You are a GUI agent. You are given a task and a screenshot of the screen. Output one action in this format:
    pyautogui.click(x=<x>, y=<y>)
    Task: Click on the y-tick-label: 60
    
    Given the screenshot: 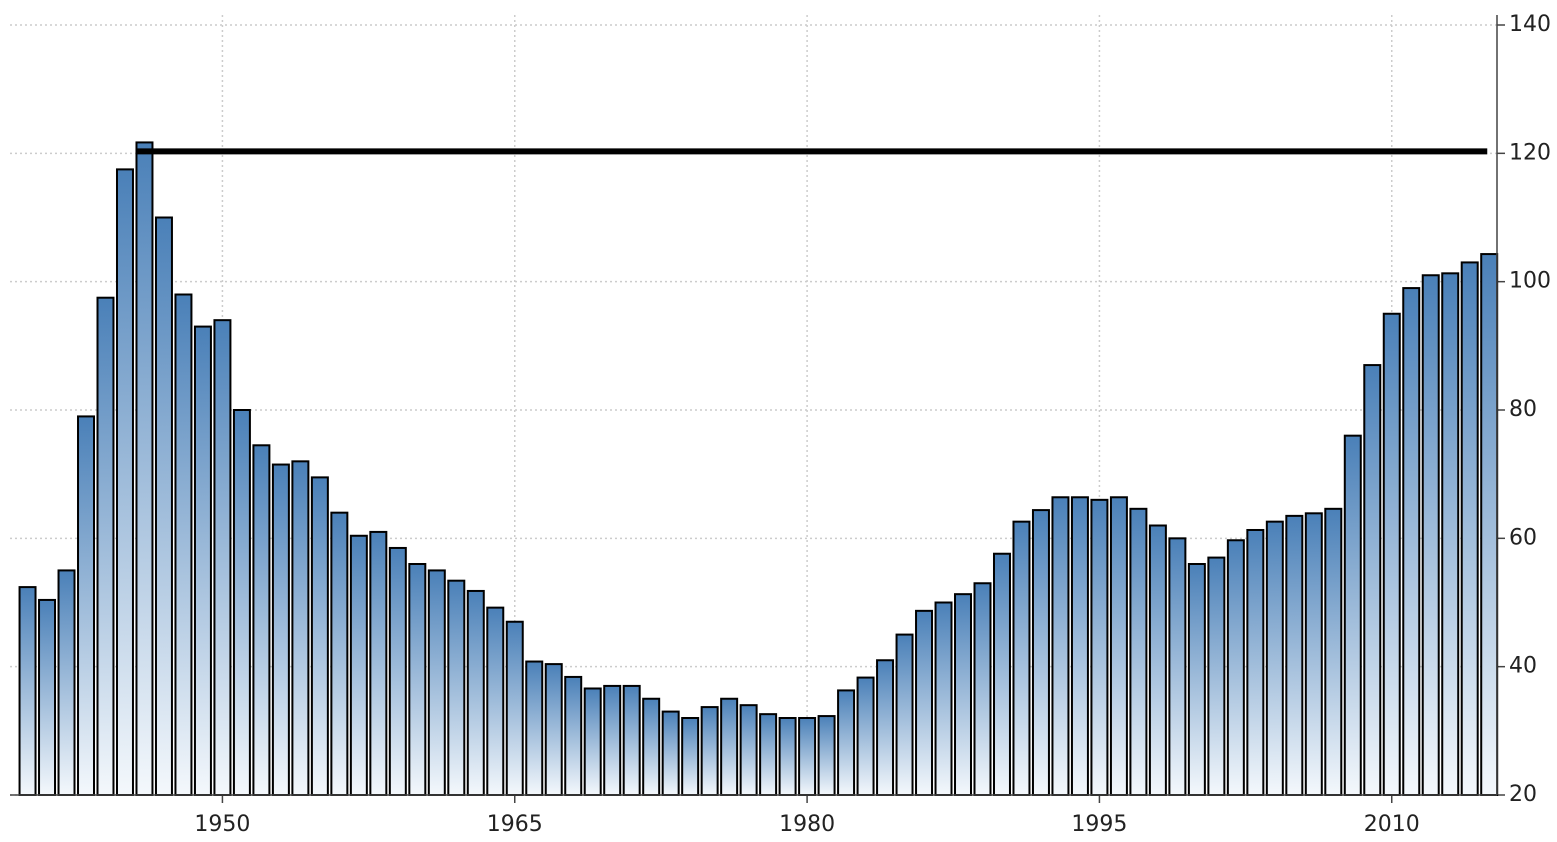 What is the action you would take?
    pyautogui.click(x=1523, y=537)
    